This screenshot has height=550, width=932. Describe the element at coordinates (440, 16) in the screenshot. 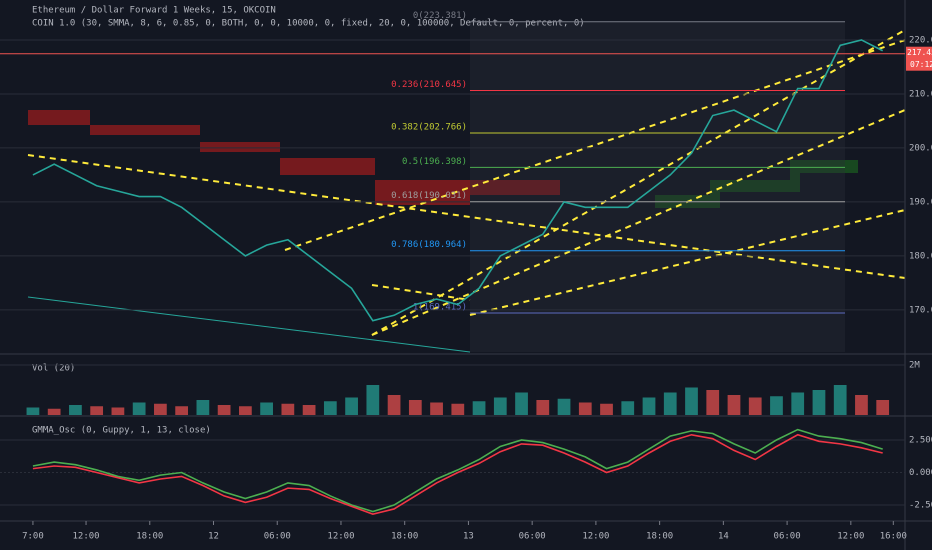

I see `fib-label: 0(223.381)` at that location.